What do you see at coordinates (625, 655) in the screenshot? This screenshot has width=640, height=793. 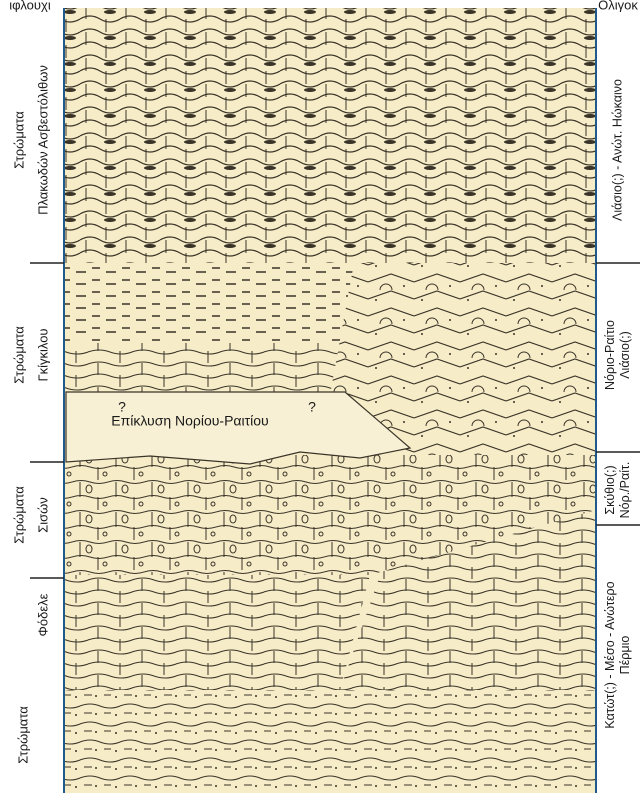 I see `age-label: Πέρμιο` at bounding box center [625, 655].